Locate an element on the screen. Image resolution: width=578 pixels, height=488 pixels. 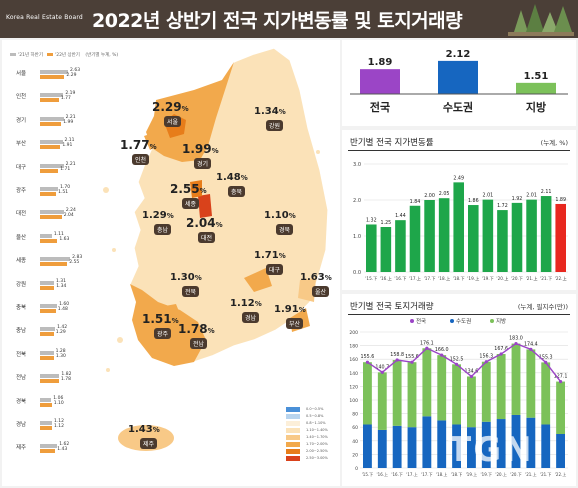
c1-label-9: 1.72 is located at coordinates (502, 206).